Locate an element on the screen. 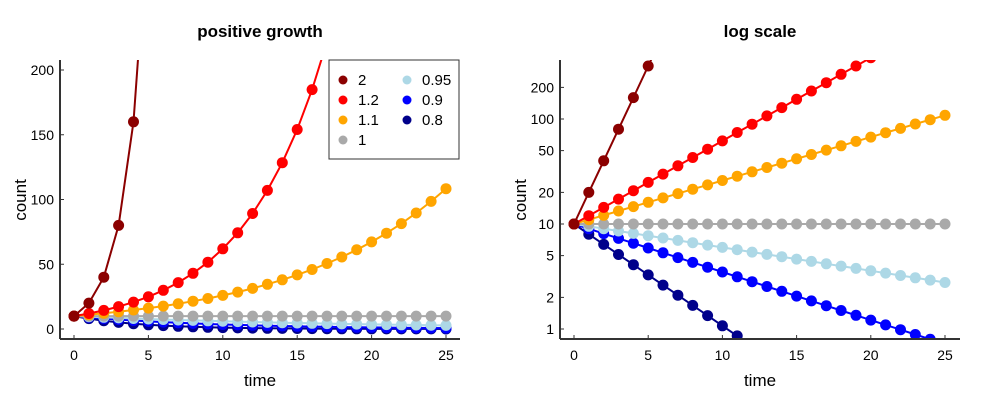 The width and height of the screenshot is (1000, 400). y-tick-label: 50 is located at coordinates (46, 264).